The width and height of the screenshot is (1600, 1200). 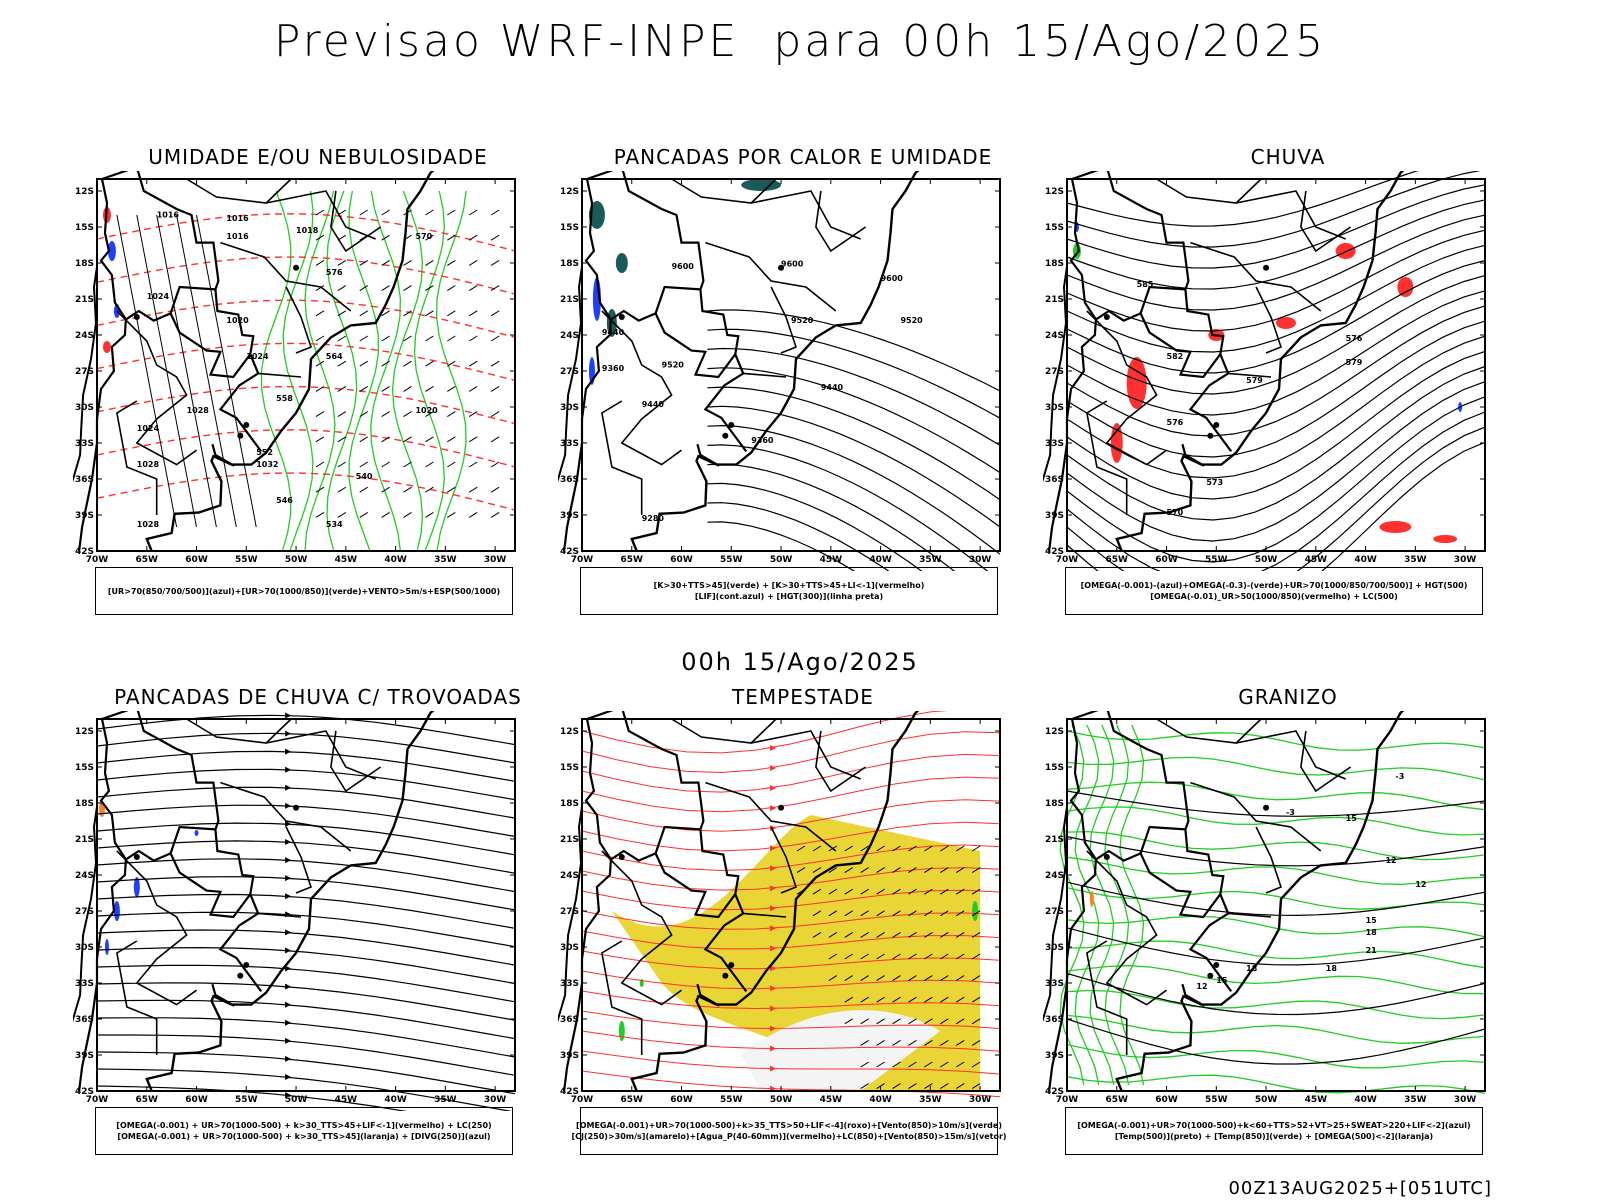 What do you see at coordinates (1102, 905) in the screenshot?
I see `contours` at bounding box center [1102, 905].